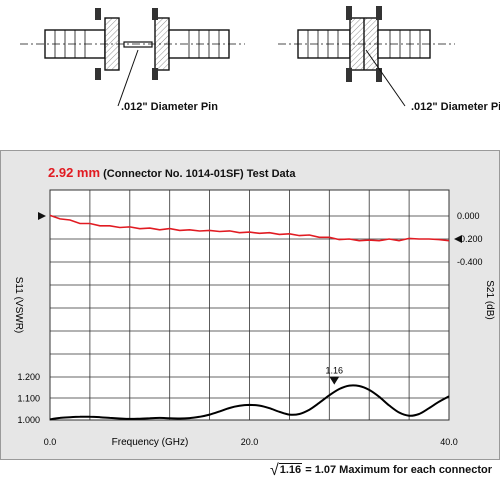 The width and height of the screenshot is (500, 483). What do you see at coordinates (42, 216) in the screenshot?
I see `left-axis-marker` at bounding box center [42, 216].